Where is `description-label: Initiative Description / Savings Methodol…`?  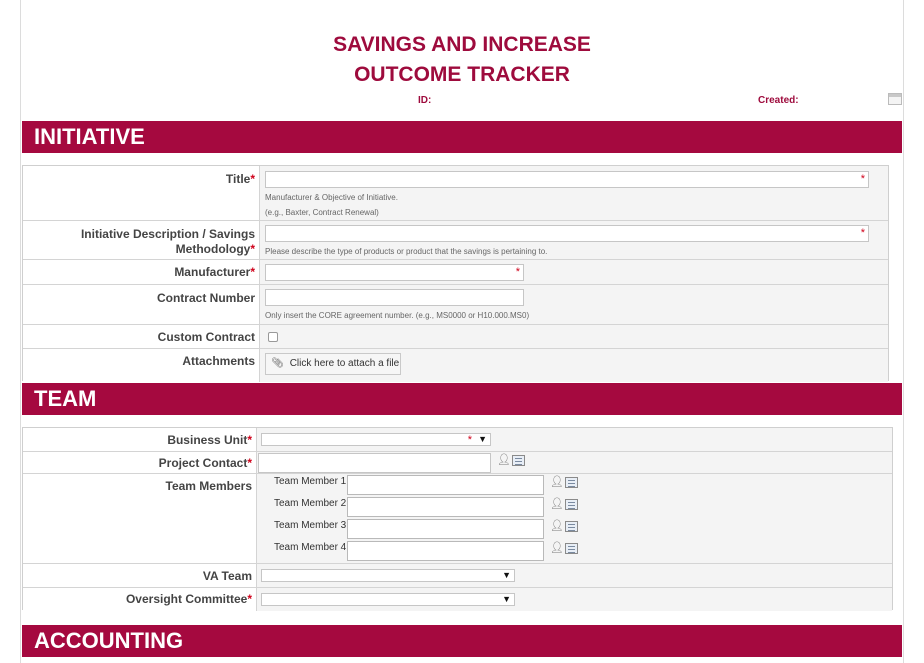
description-label: Initiative Description / Savings Methodol… is located at coordinates (141, 240).